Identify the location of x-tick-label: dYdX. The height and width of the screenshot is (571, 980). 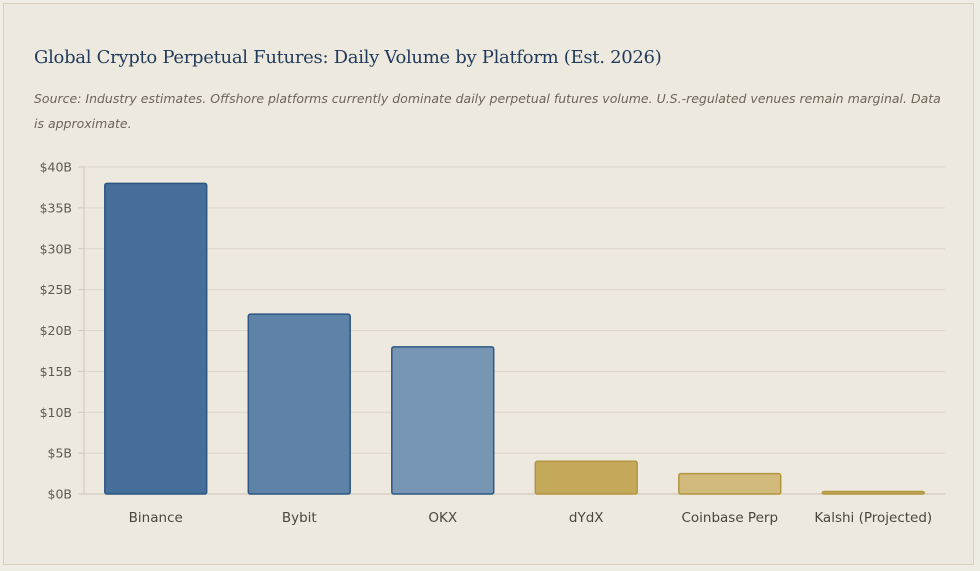
(586, 518).